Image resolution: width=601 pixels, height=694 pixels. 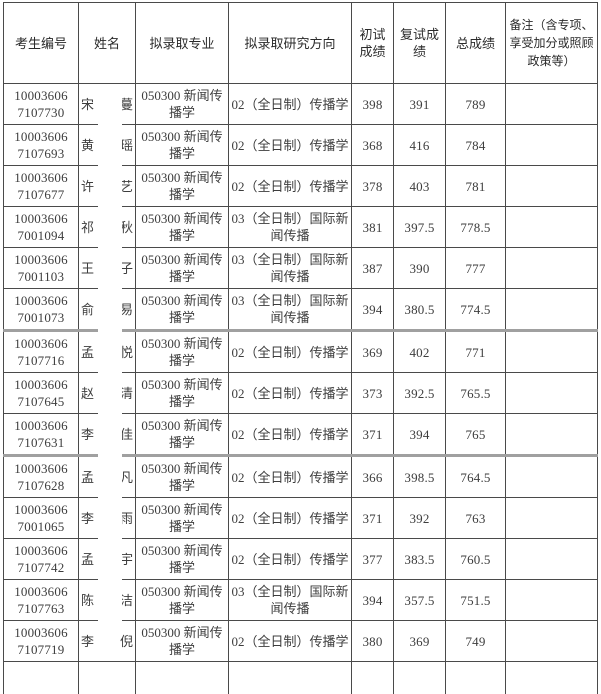 I want to click on retest-score-cell: 416, so click(x=420, y=145).